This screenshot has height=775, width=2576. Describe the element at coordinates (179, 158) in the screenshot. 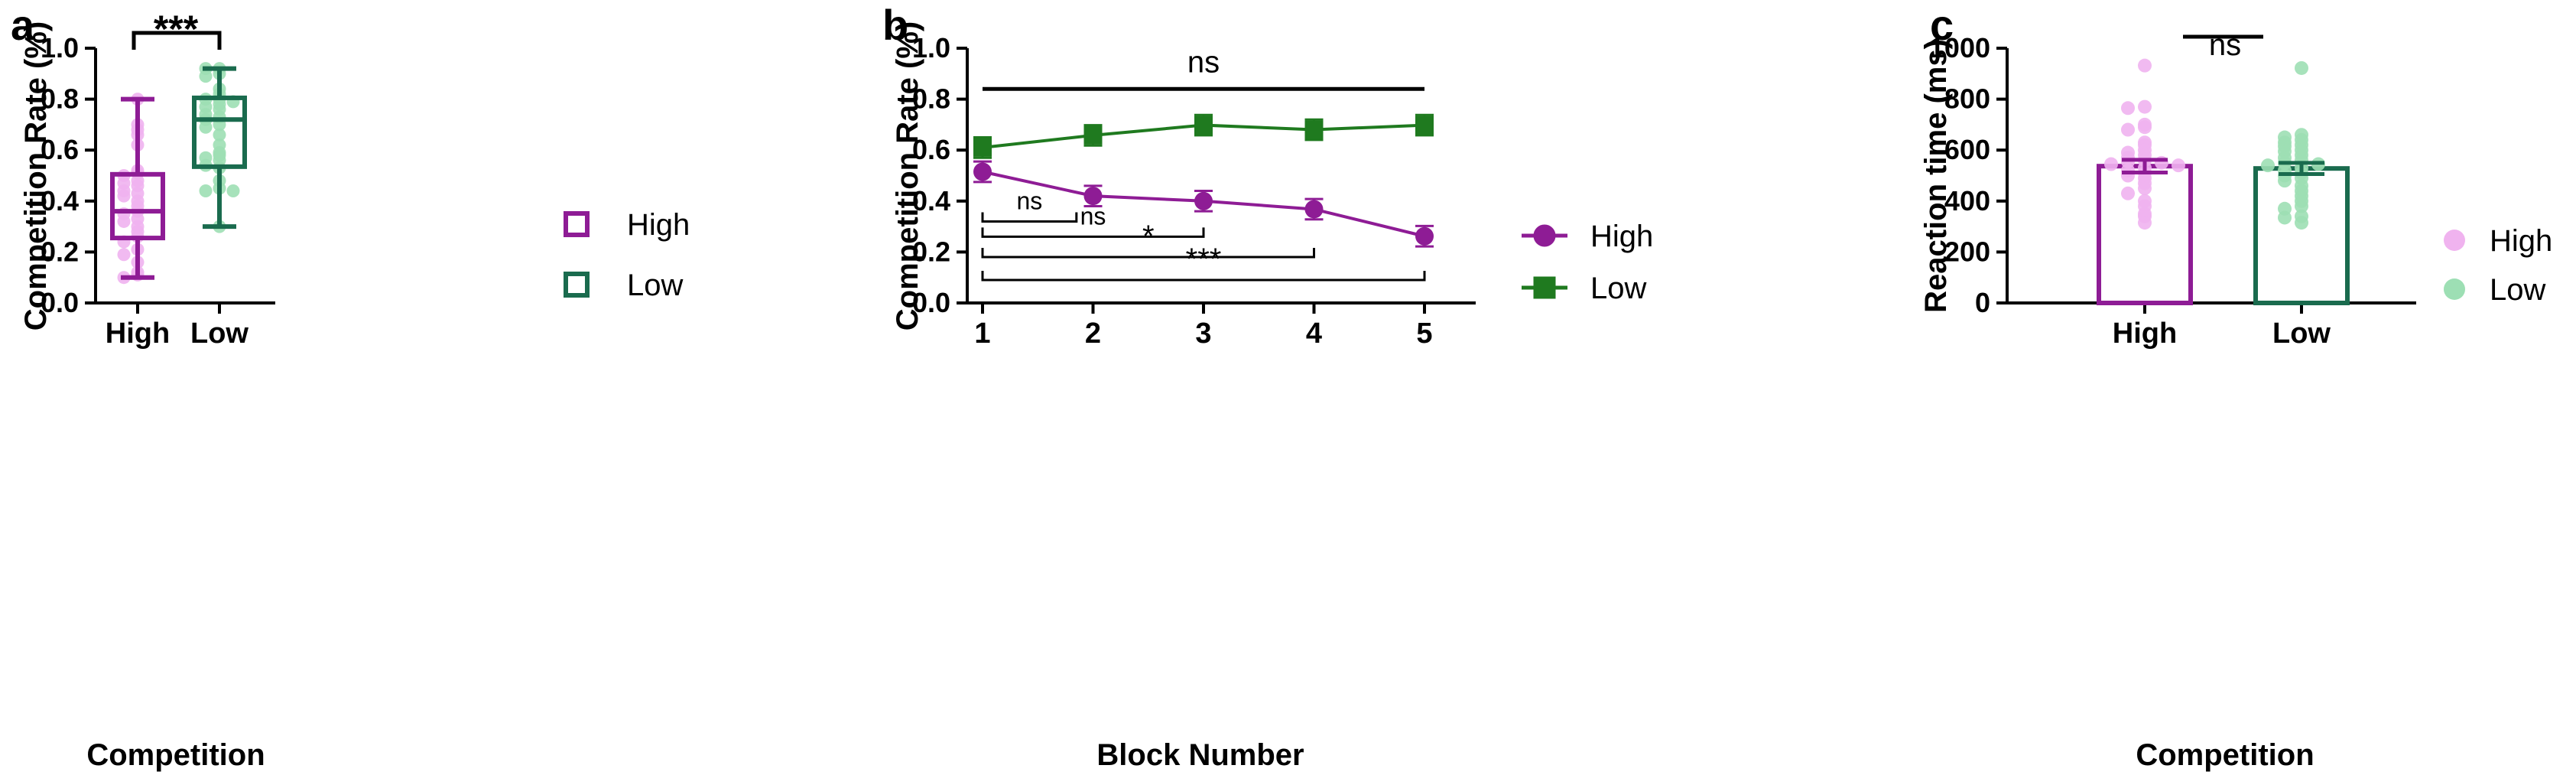

I see `panel-a-marks` at that location.